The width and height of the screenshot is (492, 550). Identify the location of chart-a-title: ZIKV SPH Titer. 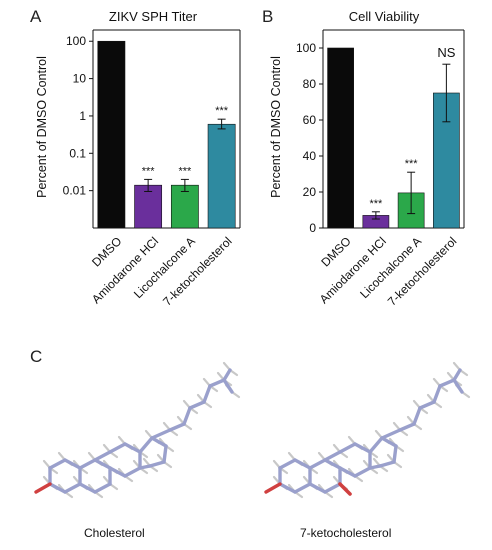
(153, 16).